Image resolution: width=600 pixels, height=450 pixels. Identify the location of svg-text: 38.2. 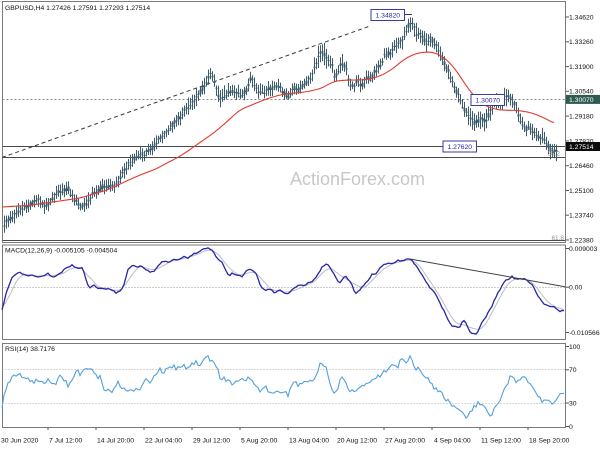
(554, 154).